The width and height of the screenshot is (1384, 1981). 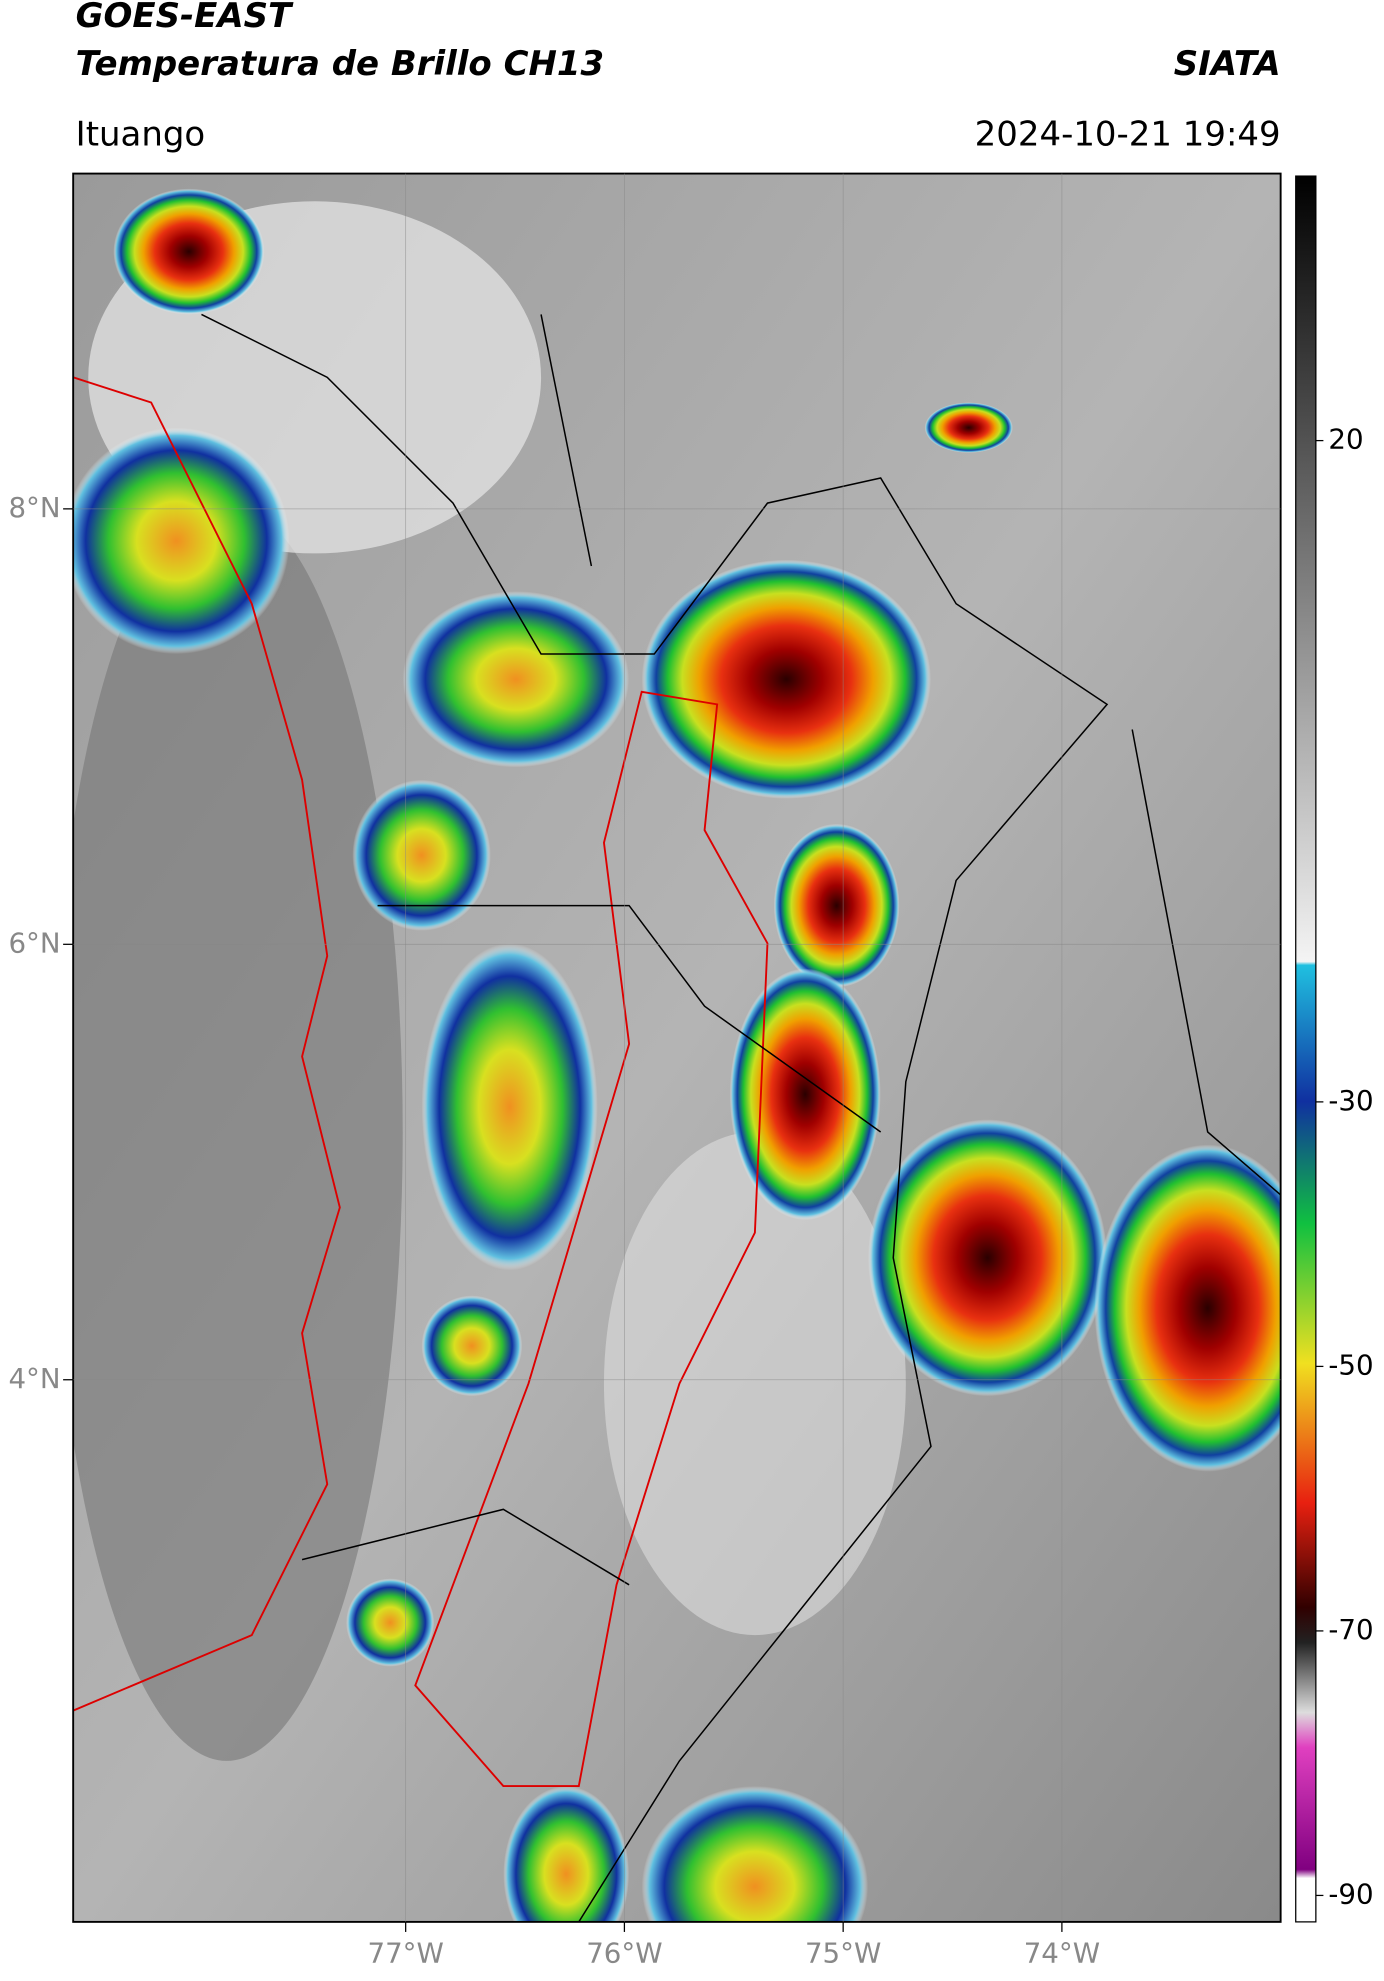 What do you see at coordinates (185, 18) in the screenshot?
I see `title: GOES-EAST` at bounding box center [185, 18].